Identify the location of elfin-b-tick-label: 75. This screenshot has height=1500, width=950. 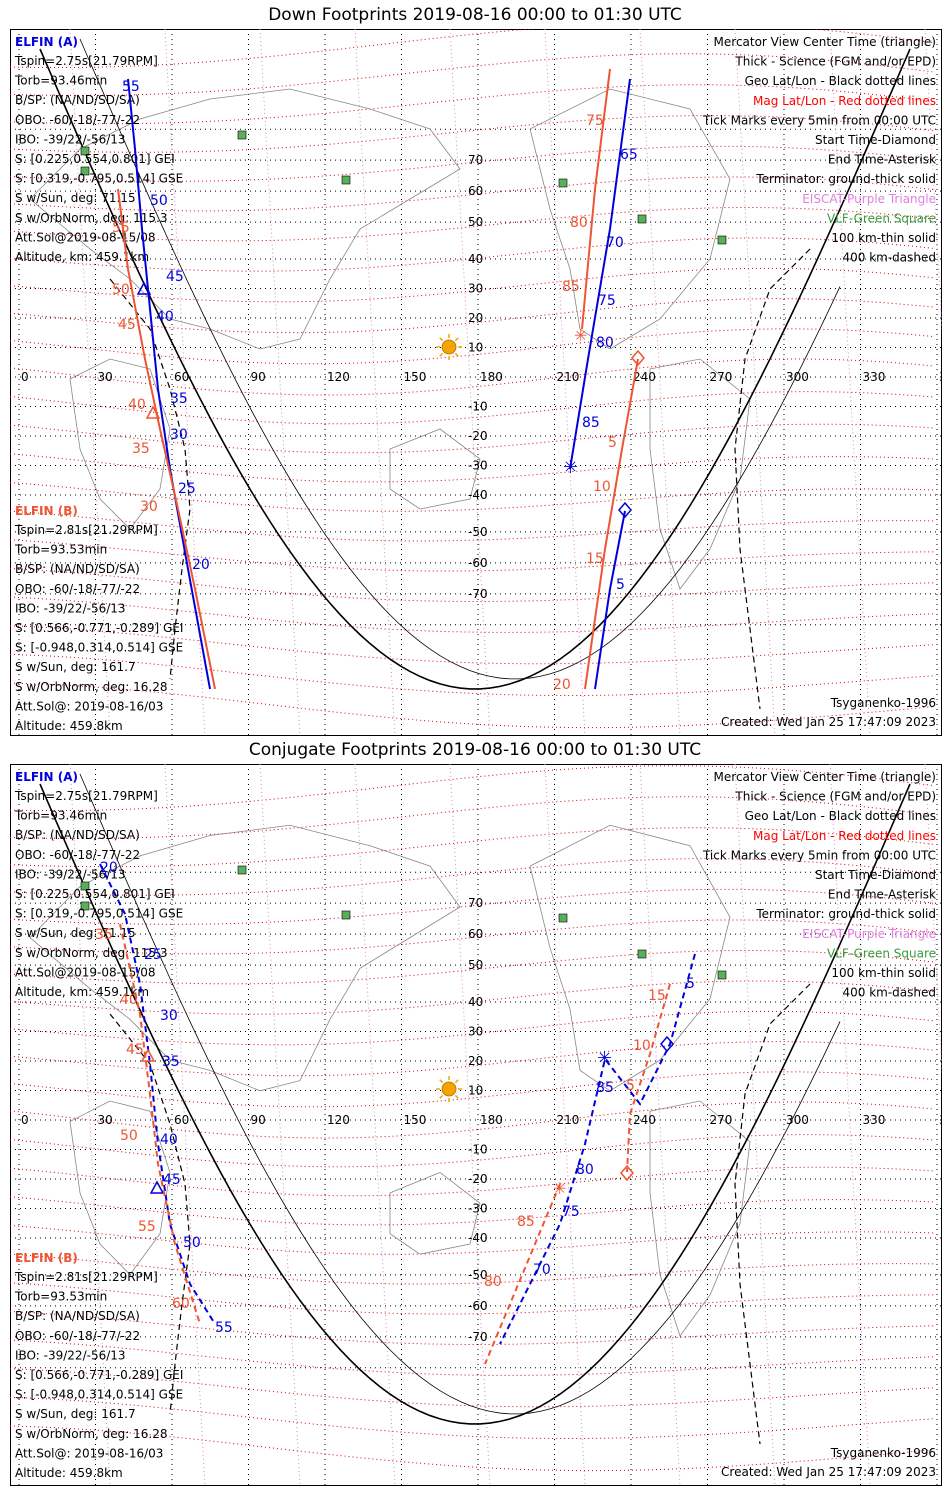
(595, 121).